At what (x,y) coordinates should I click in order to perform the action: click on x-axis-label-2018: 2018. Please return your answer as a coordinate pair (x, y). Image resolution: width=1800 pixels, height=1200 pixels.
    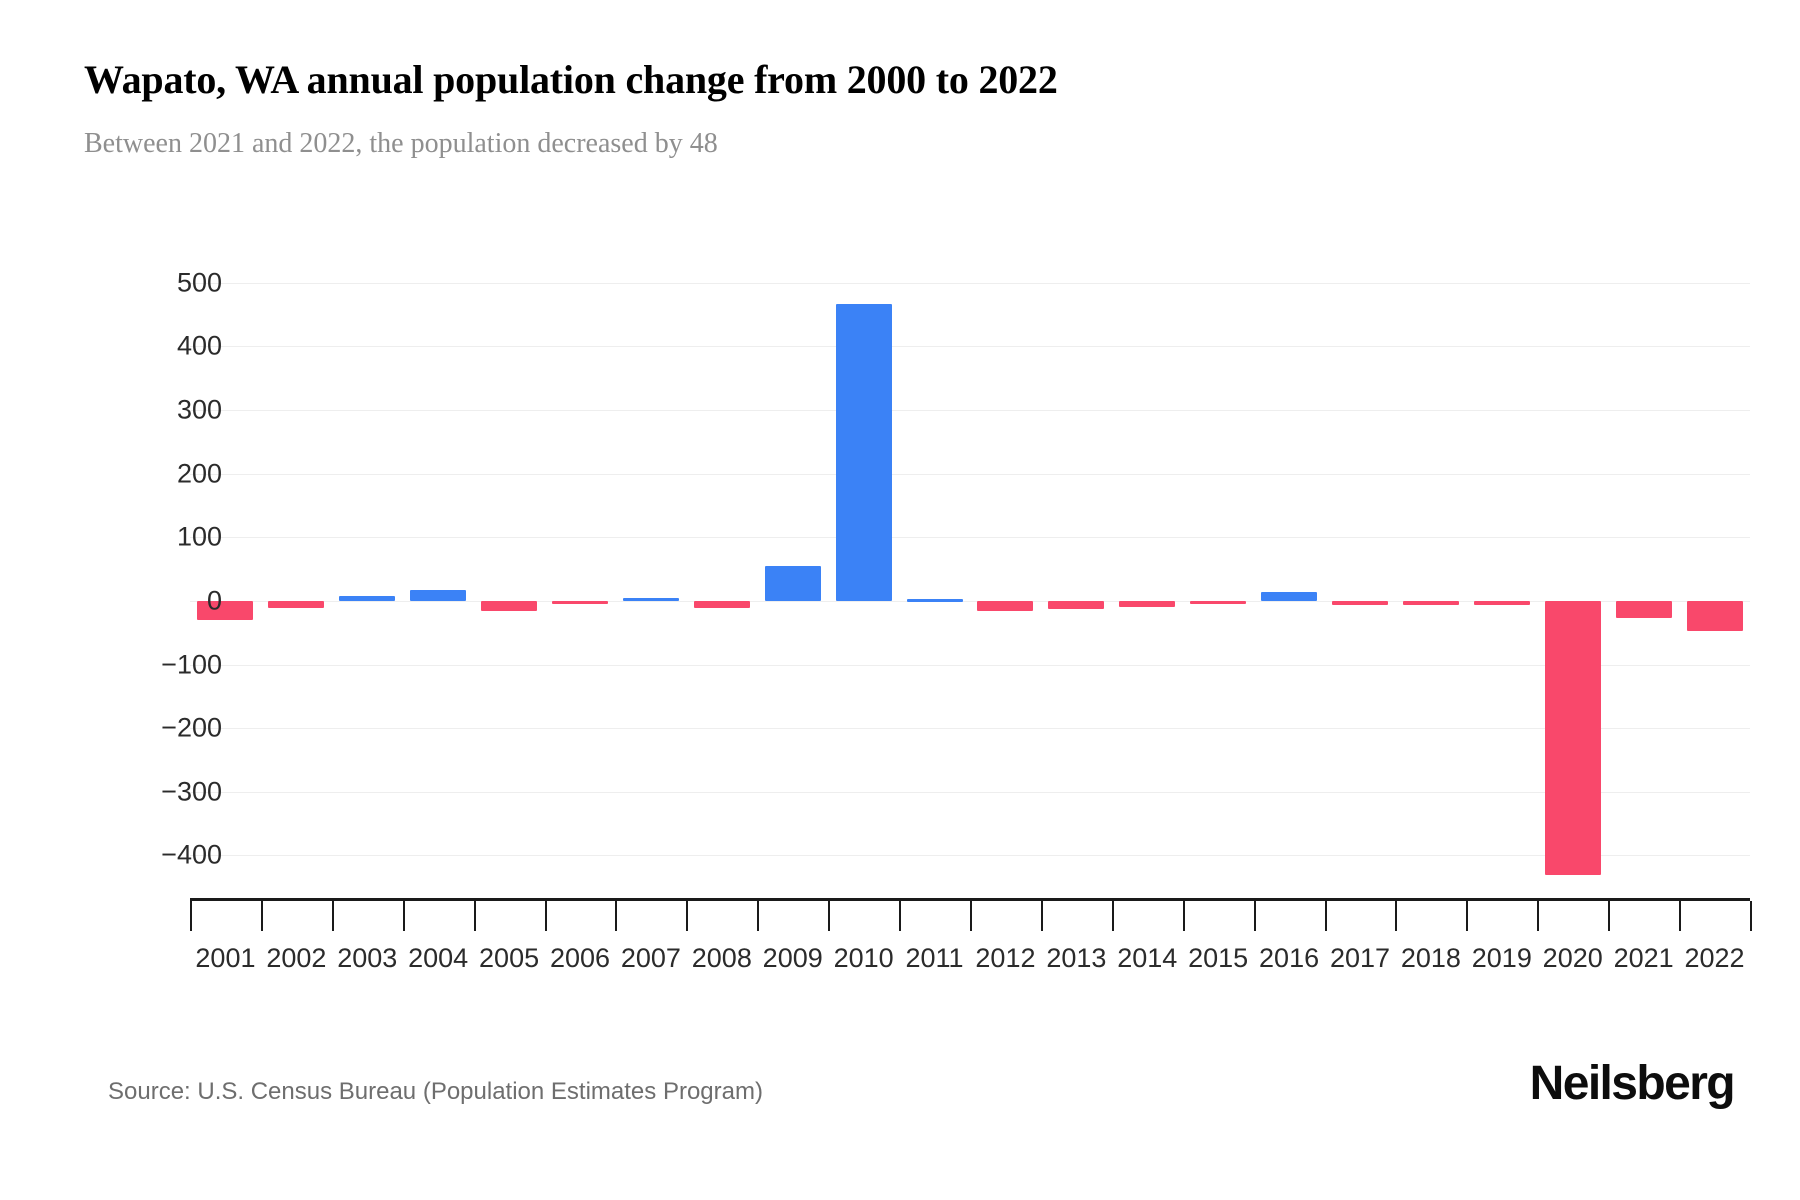
    Looking at the image, I should click on (1430, 958).